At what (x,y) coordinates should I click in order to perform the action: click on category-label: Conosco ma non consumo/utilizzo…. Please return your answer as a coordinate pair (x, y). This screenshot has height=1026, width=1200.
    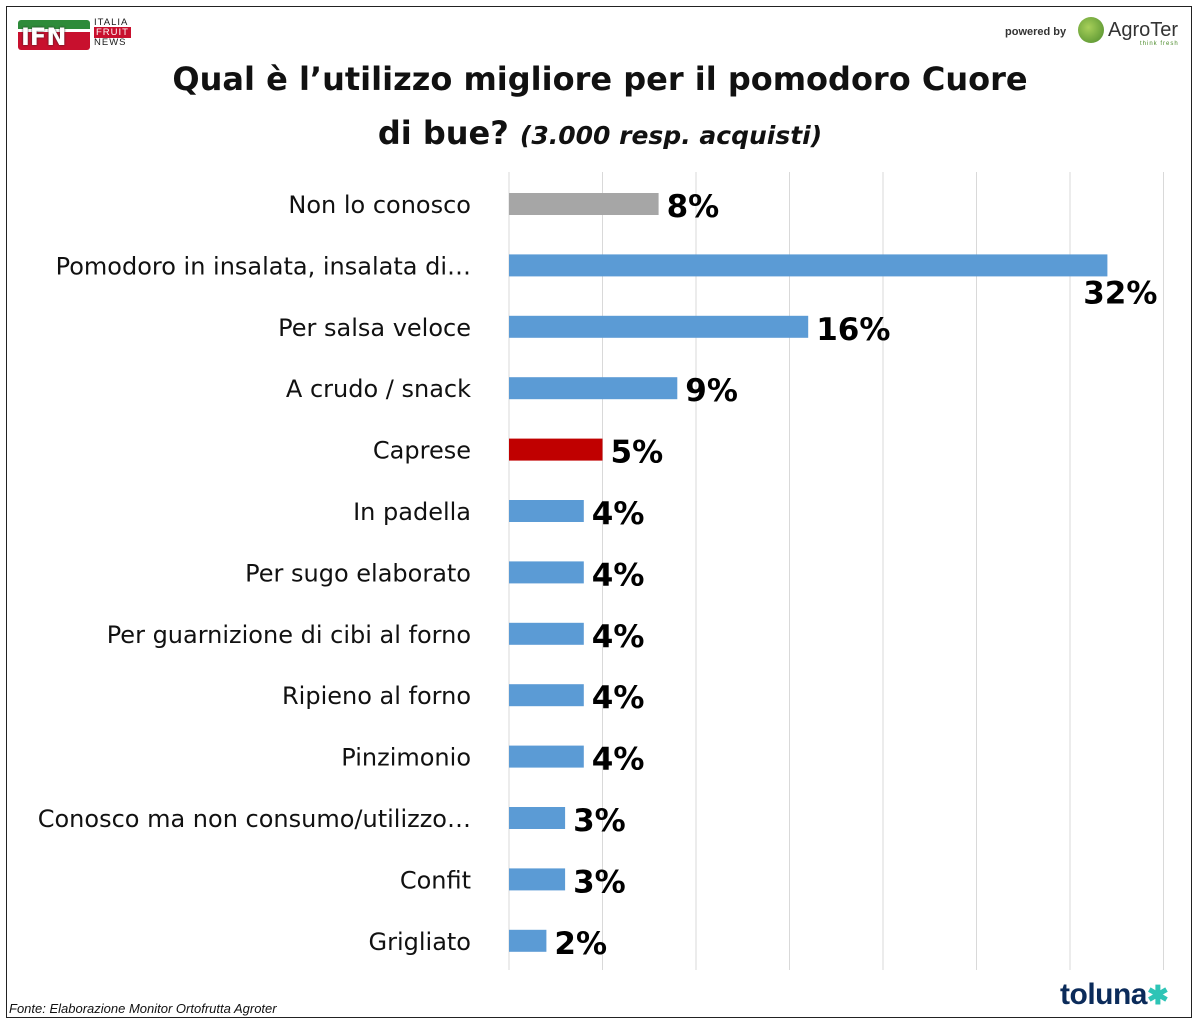
    Looking at the image, I should click on (254, 819).